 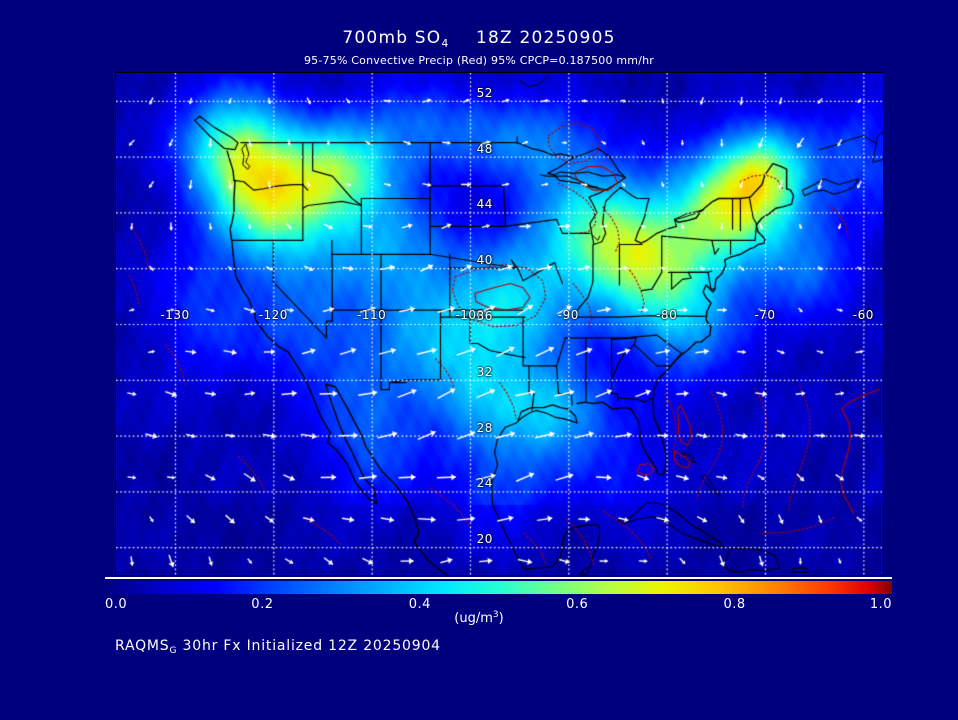 I want to click on title-variable: 700mb SO, so click(x=392, y=38).